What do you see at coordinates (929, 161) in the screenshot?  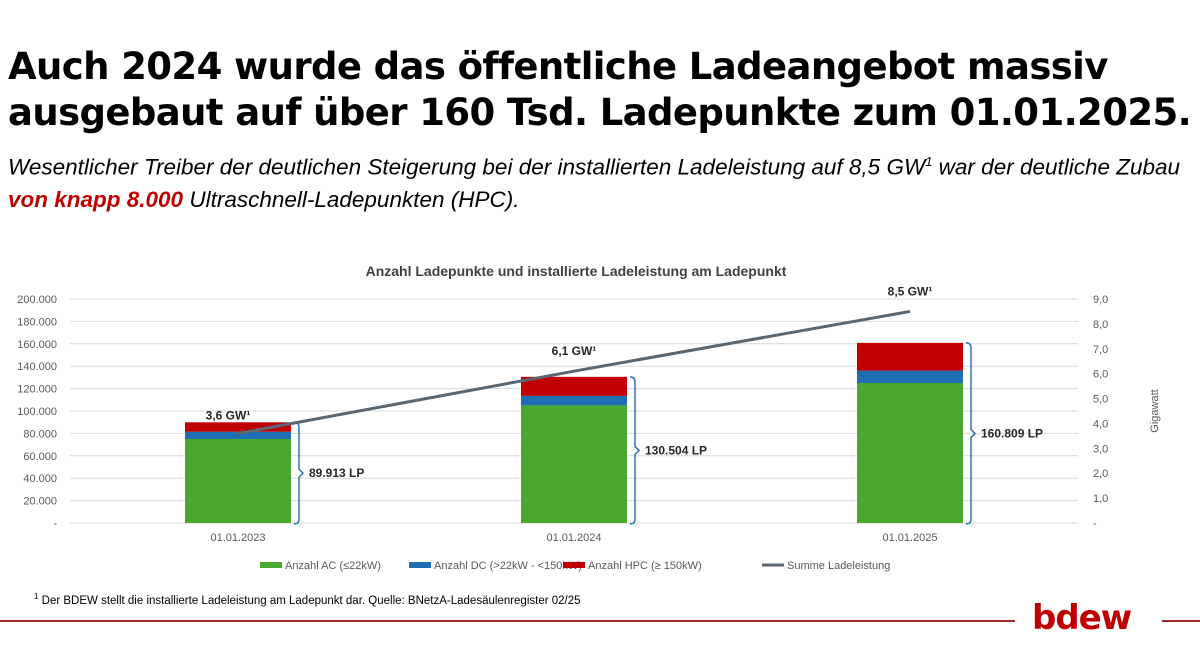 I see `subline-sup: 1` at bounding box center [929, 161].